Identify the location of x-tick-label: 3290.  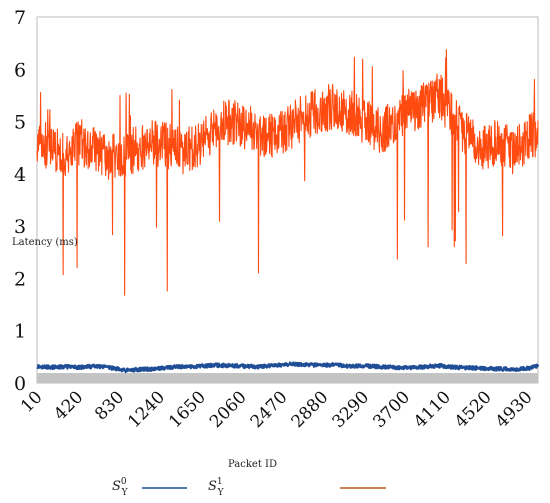
(350, 409).